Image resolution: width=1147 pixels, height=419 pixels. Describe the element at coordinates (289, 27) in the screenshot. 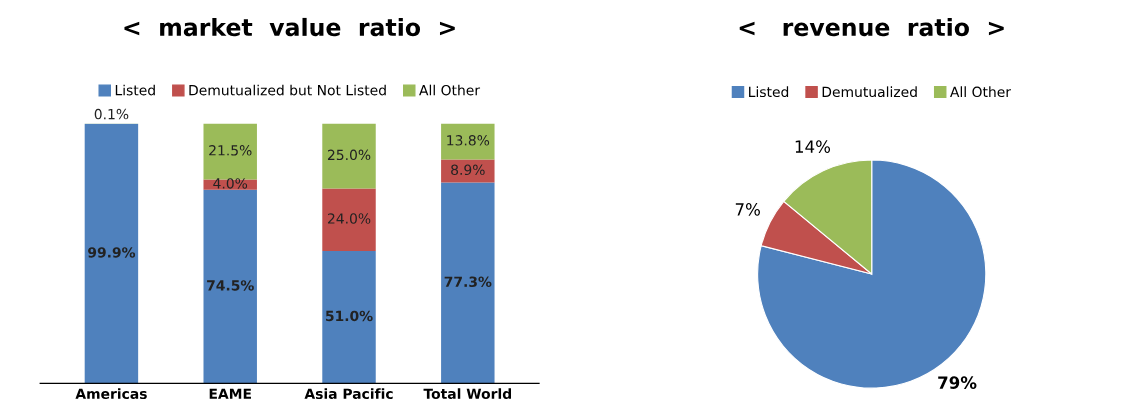

I see `chart-title: < market value ratio >` at that location.